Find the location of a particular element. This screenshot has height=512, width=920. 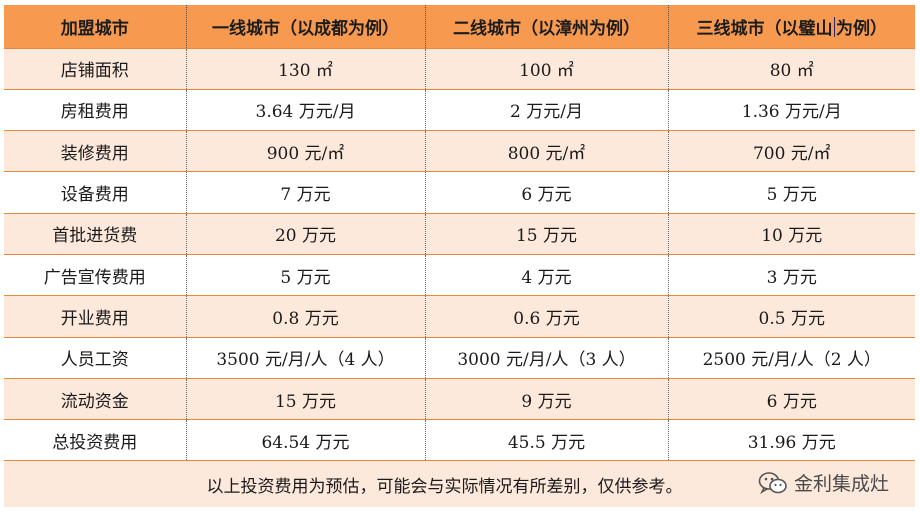

tier1-value: 3.64 万元/月 is located at coordinates (306, 110).